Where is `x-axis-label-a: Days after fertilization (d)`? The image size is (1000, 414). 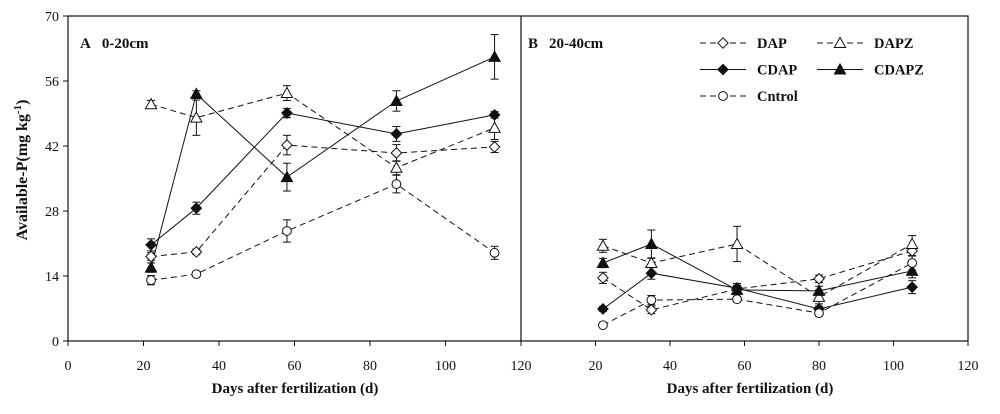 x-axis-label-a: Days after fertilization (d) is located at coordinates (295, 389).